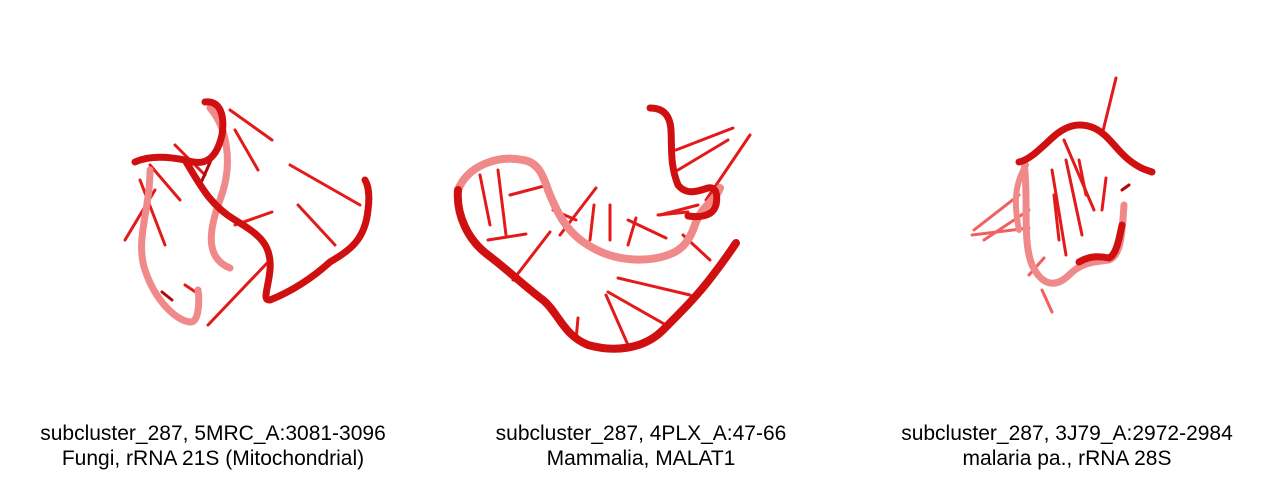 This screenshot has height=480, width=1280. Describe the element at coordinates (213, 458) in the screenshot. I see `caption-source-1: Fungi, rRNA 21S (Mitochondrial)` at that location.